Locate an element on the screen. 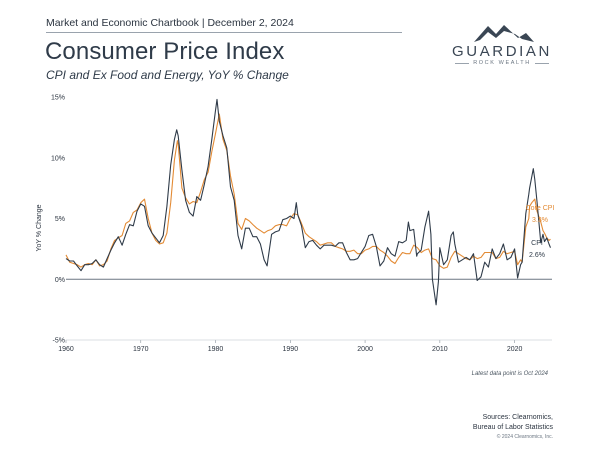  y-tick-label: 0% is located at coordinates (60, 280).